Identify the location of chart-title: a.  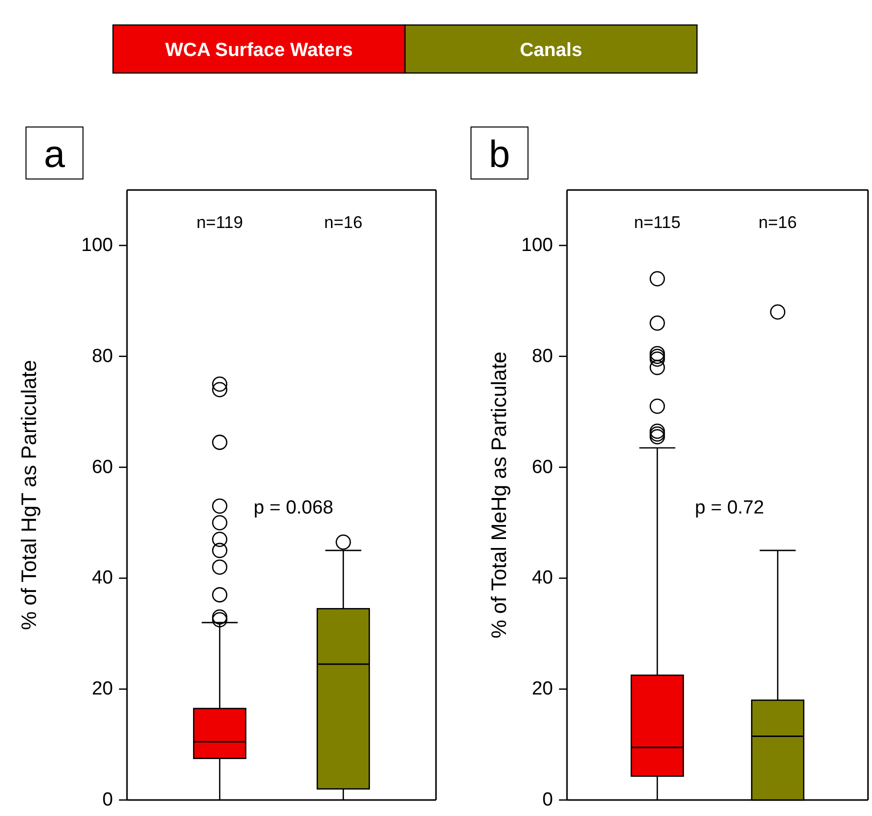
(55, 155).